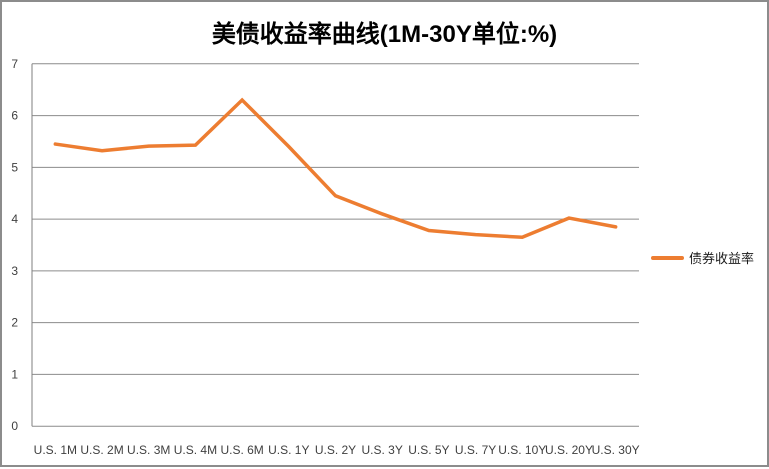  What do you see at coordinates (335, 450) in the screenshot?
I see `x-tick-label: U.S. 2Y` at bounding box center [335, 450].